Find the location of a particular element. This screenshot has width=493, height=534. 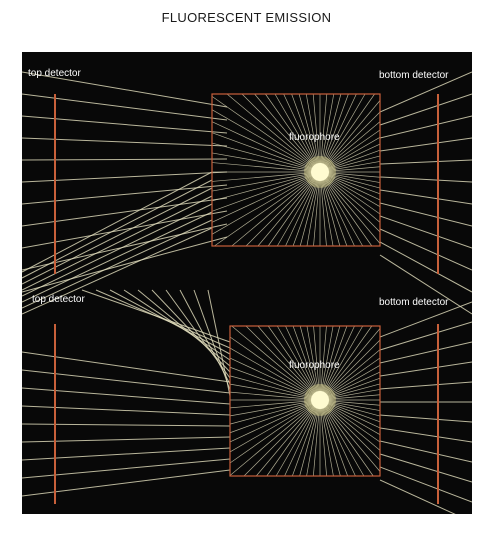

lower-fluorophore-label: fluorophore is located at coordinates (314, 365).